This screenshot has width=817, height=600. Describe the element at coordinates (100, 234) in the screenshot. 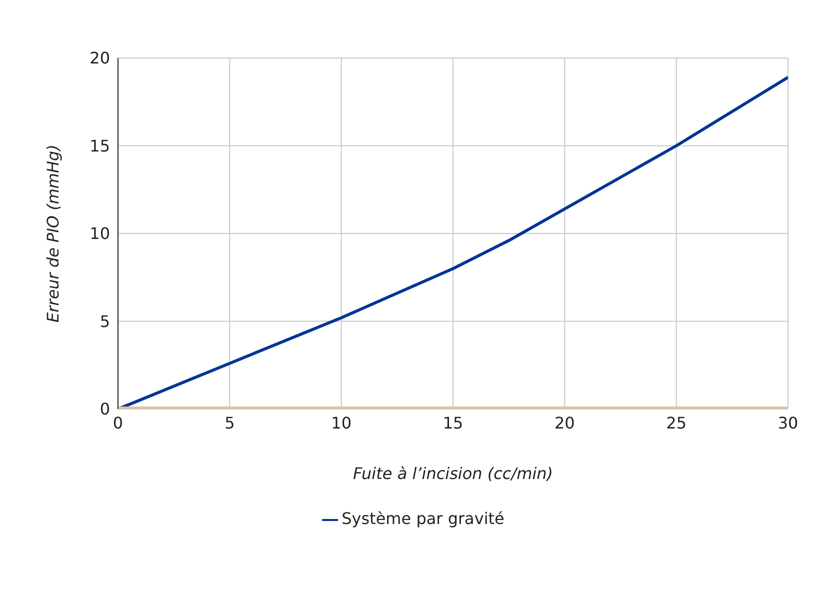

I see `y-tick-label: 10` at that location.